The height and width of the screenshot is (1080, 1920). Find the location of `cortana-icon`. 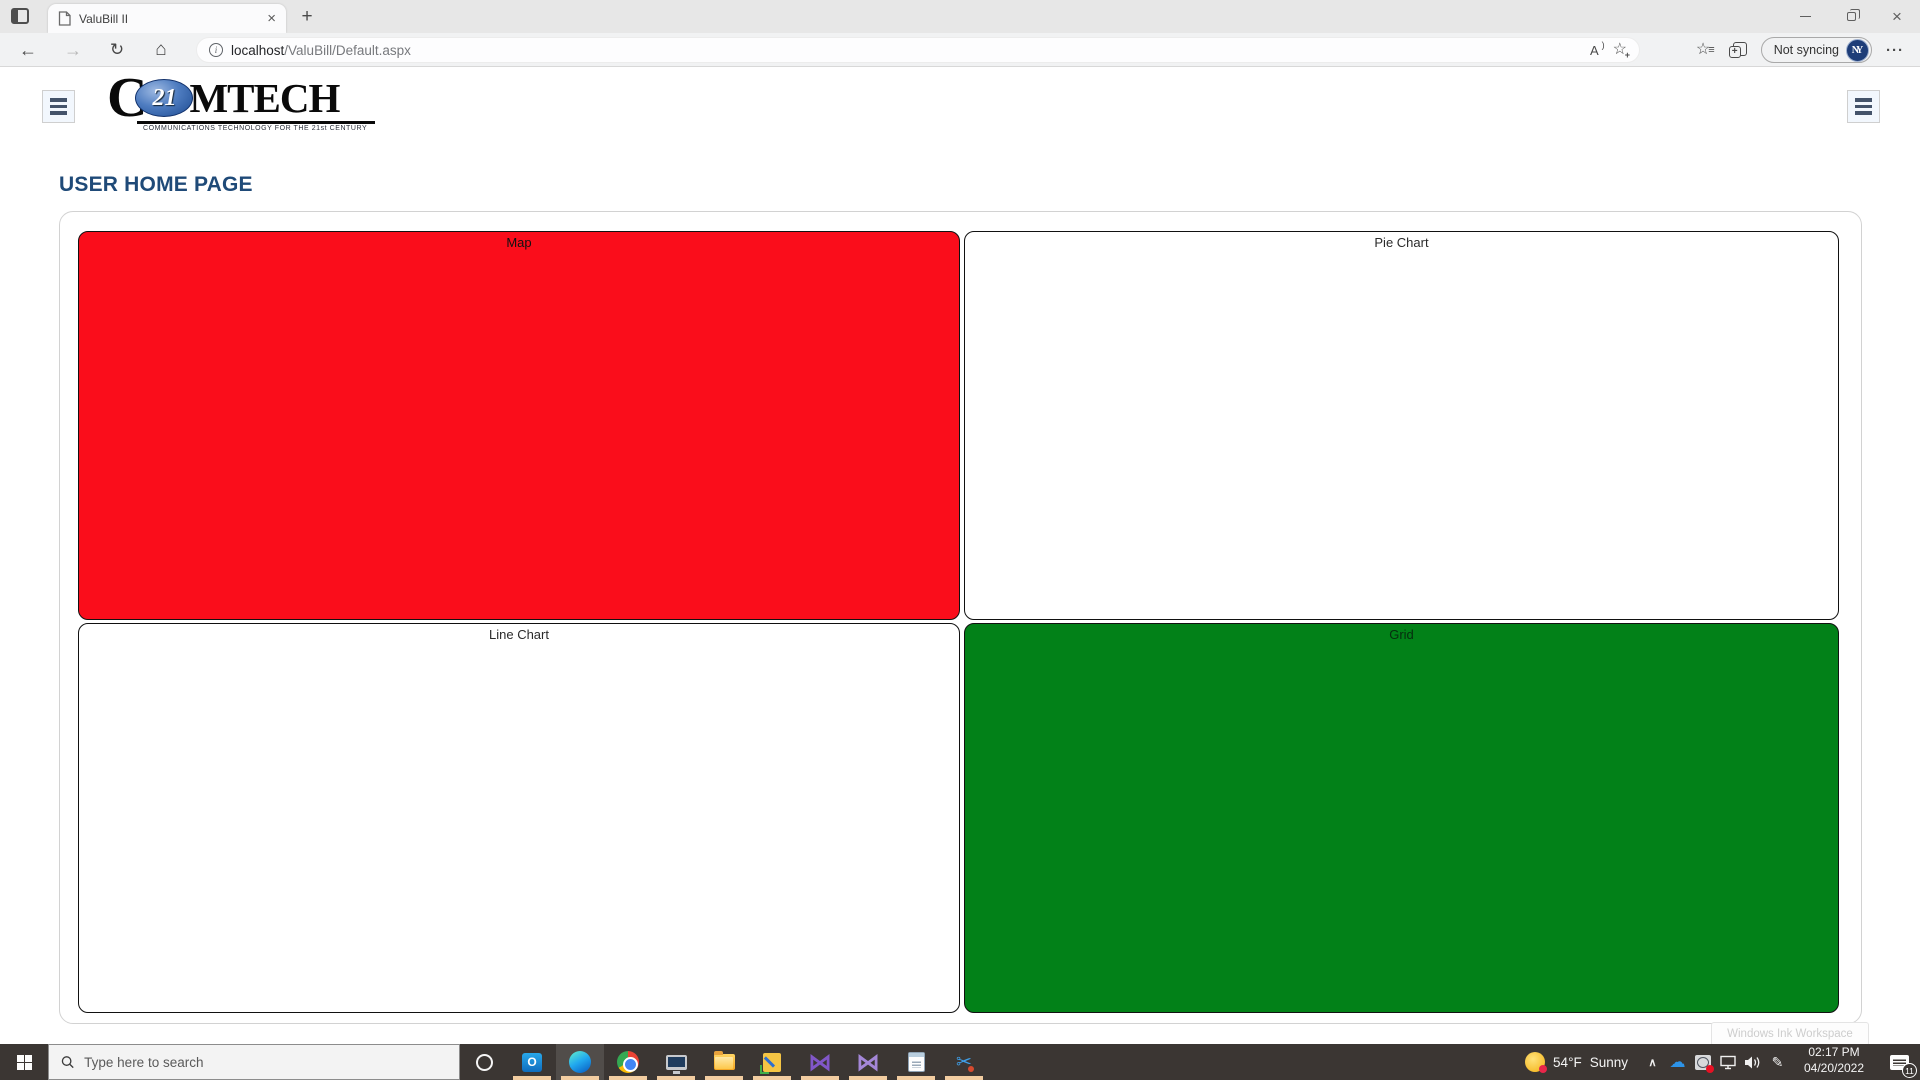

cortana-icon is located at coordinates (484, 1062).